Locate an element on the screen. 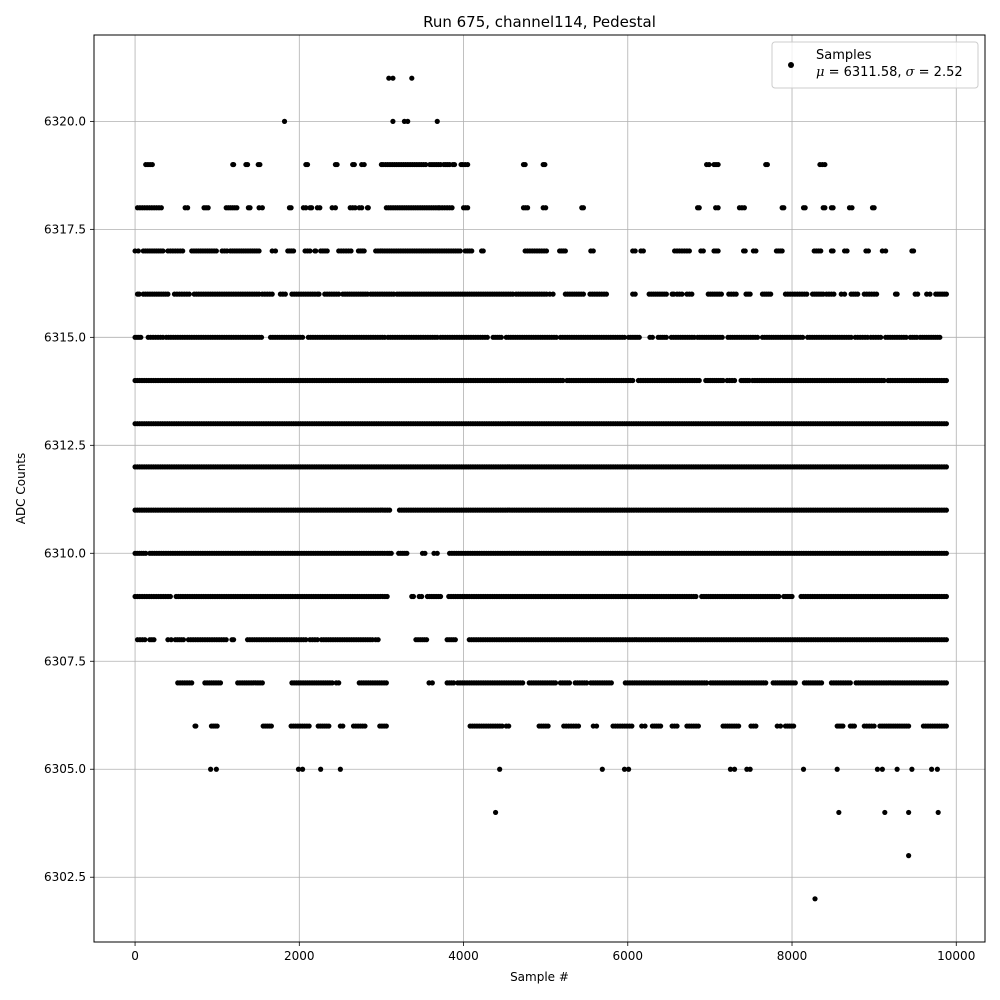 This screenshot has width=1000, height=1000. chart-title: Run 675, channel114, Pedestal is located at coordinates (539, 22).